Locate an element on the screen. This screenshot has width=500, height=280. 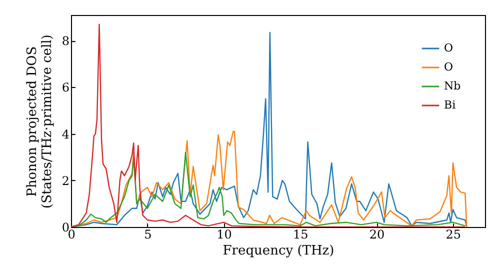
x-tick-label: 20 is located at coordinates (377, 235).